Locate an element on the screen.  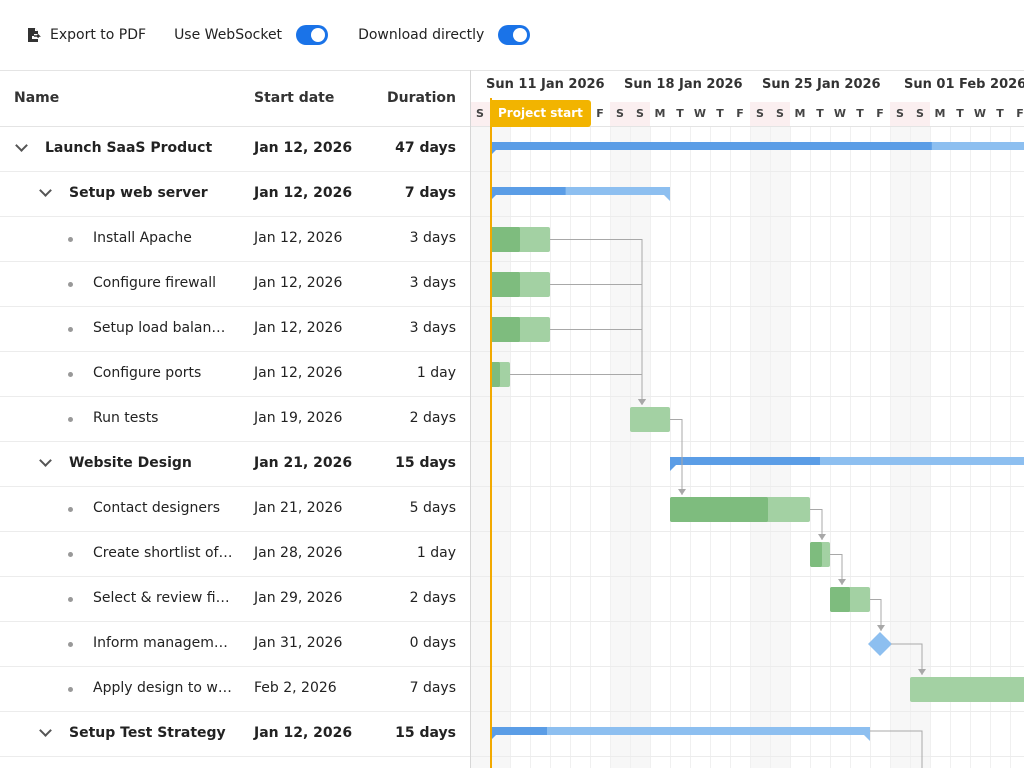
task-name: Contact designers is located at coordinates (157, 508).